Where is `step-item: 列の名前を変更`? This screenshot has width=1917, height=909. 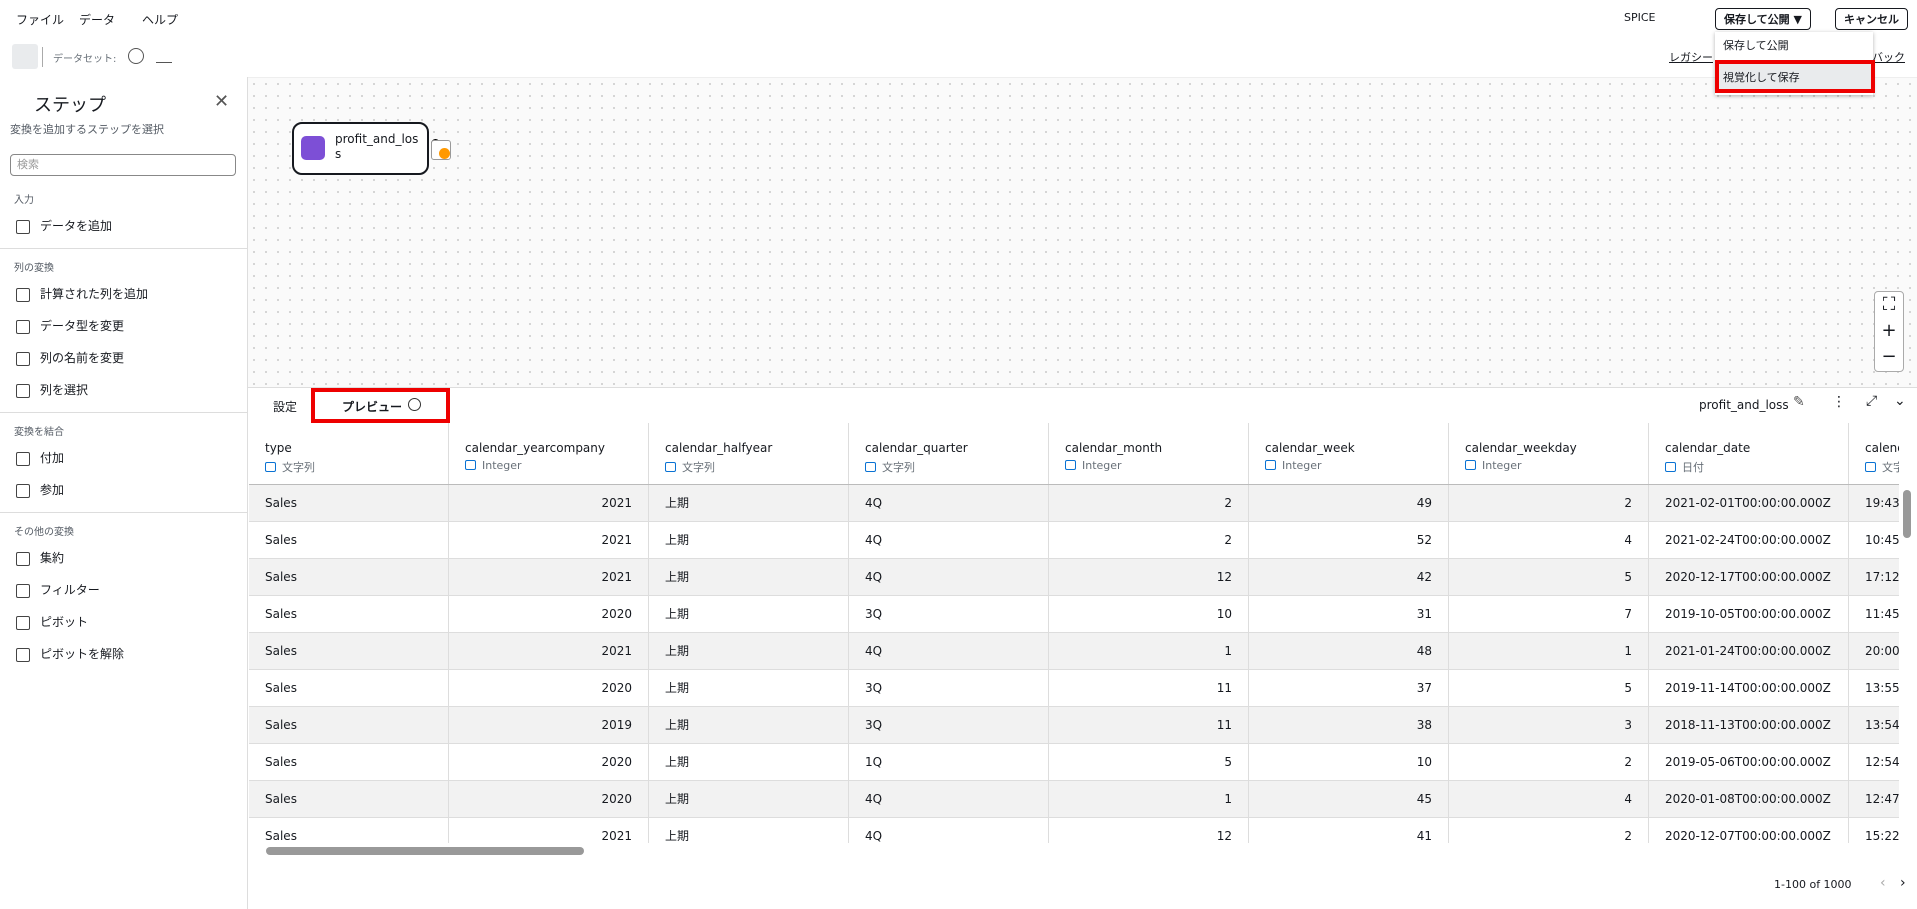
step-item: 列の名前を変更 is located at coordinates (123, 358).